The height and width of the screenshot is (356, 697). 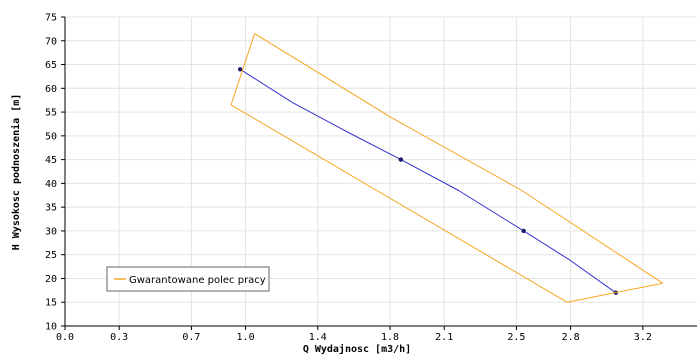 I want to click on x-tick-label: 0.3, so click(x=119, y=337).